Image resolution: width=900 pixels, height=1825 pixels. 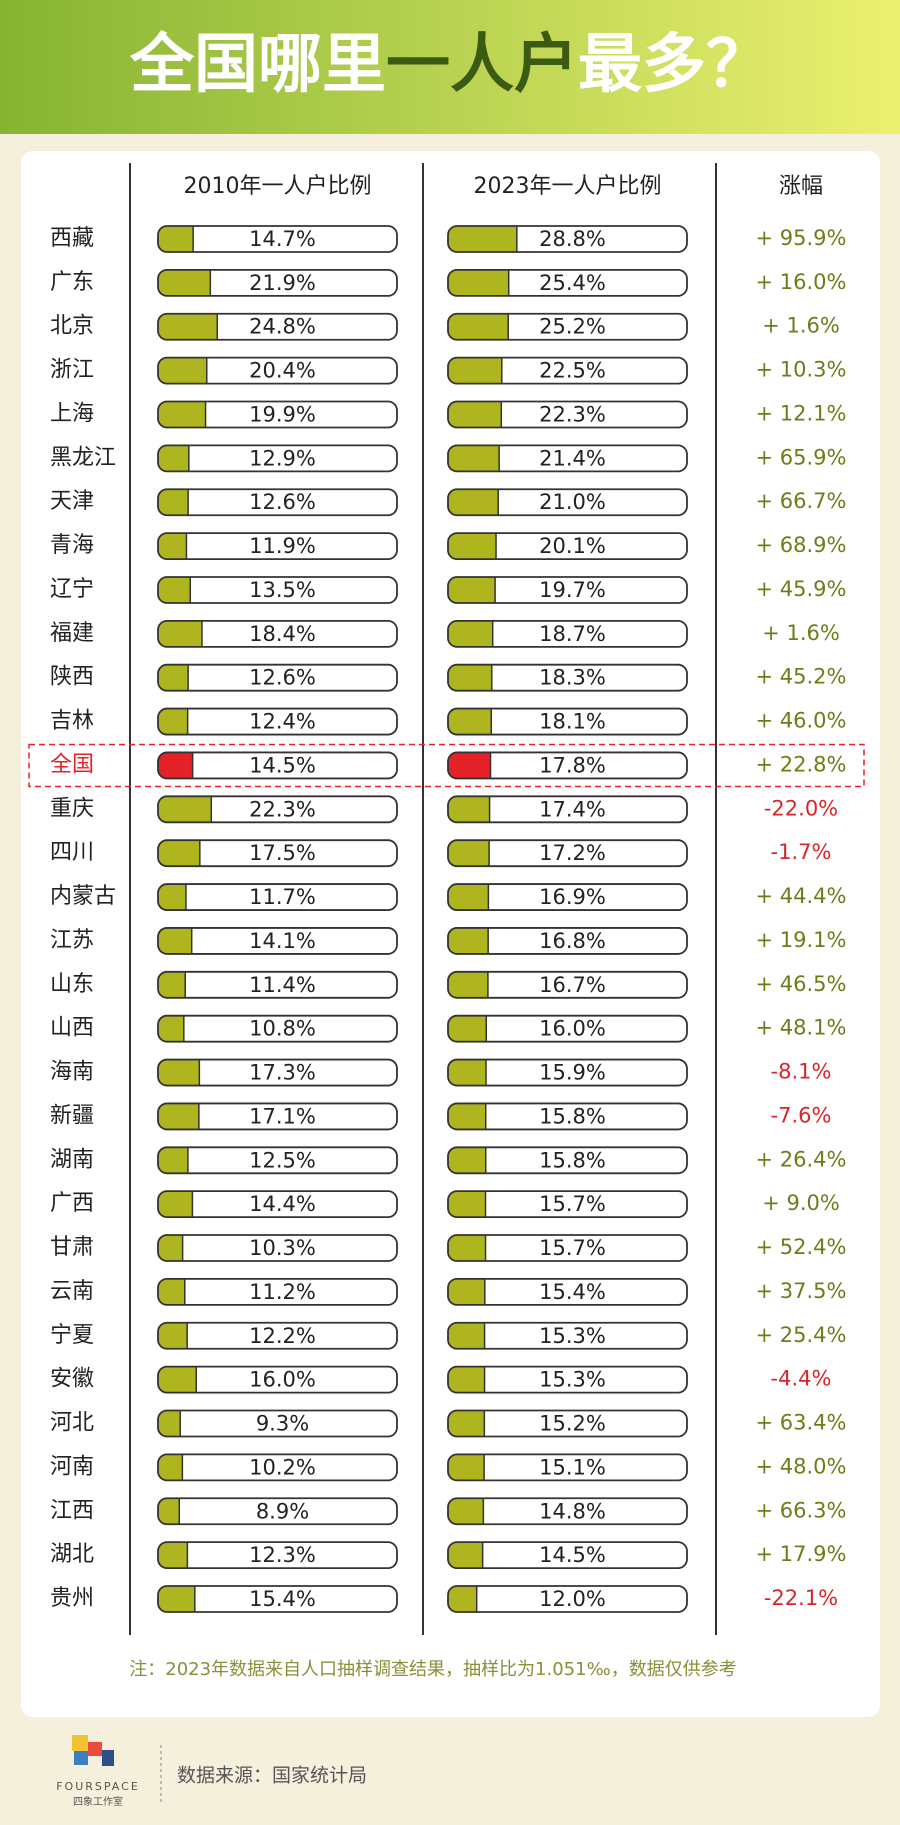 I want to click on title-part: 最多？, so click(x=674, y=65).